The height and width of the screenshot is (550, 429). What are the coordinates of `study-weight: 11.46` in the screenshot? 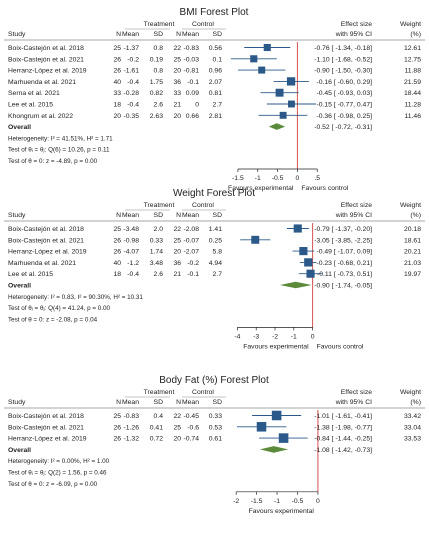 It's located at (412, 116).